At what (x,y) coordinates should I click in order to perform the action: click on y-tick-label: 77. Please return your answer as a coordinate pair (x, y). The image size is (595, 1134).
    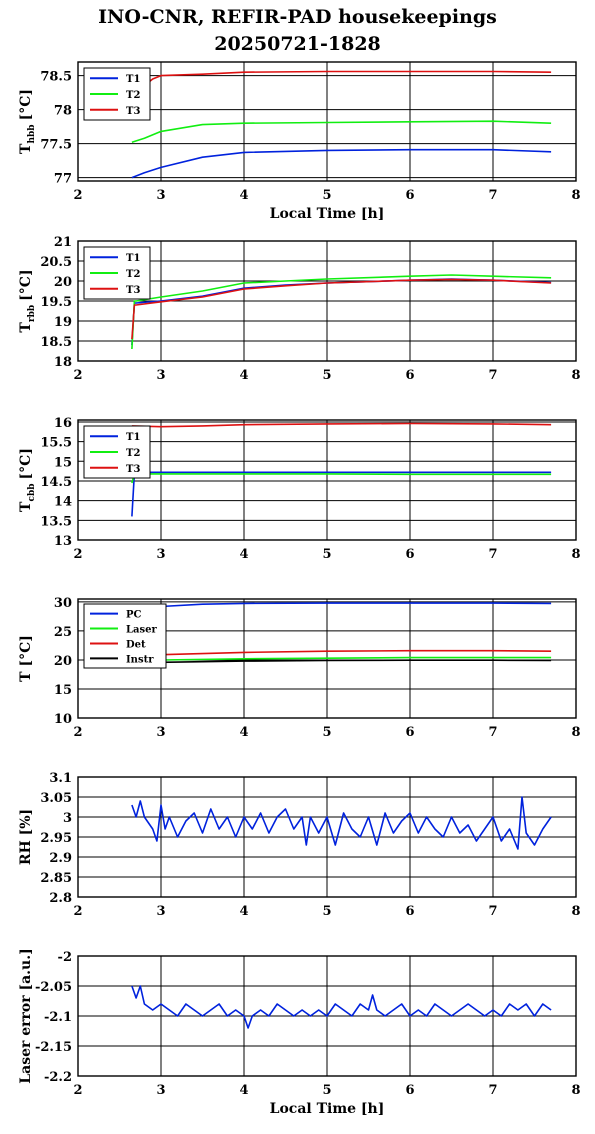
    Looking at the image, I should click on (63, 179).